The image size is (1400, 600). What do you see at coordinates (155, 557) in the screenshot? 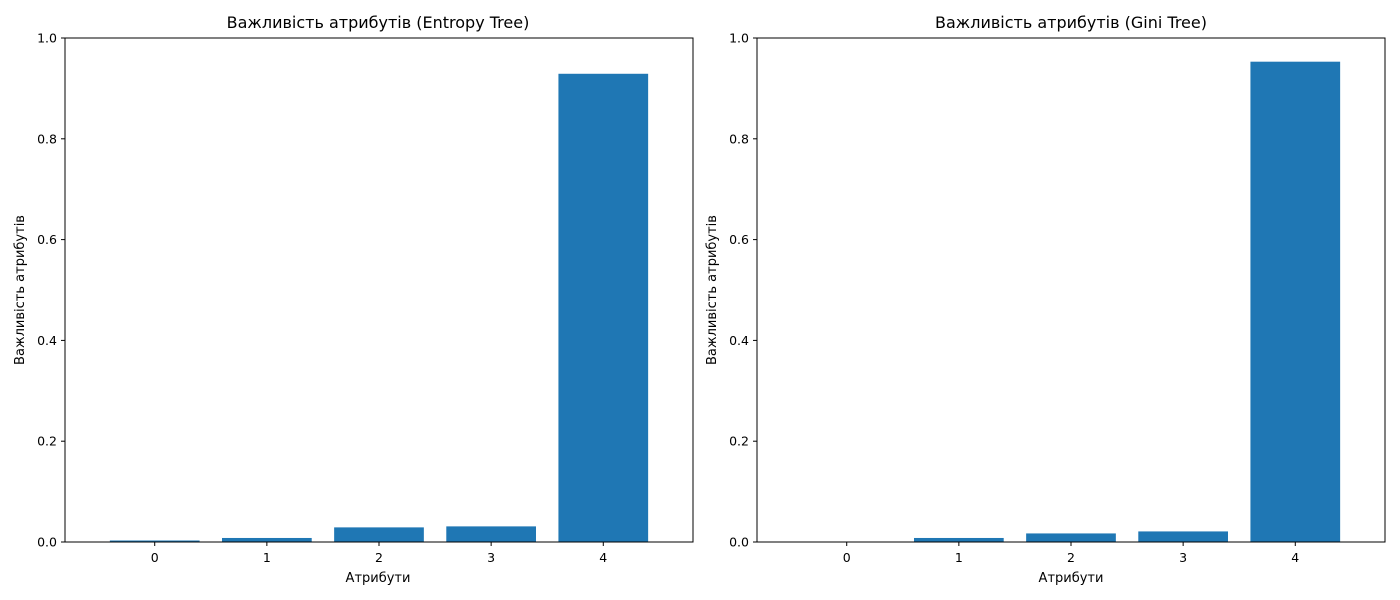
I see `chart-0-x-tick-label-0: 0` at bounding box center [155, 557].